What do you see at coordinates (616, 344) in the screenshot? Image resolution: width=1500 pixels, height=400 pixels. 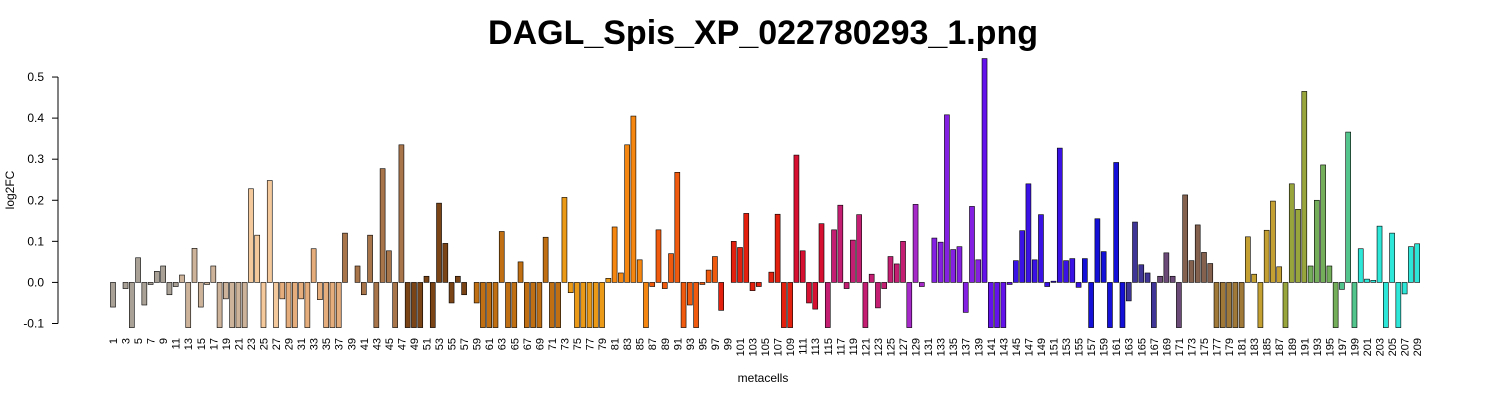 I see `x-tick-label: 81` at bounding box center [616, 344].